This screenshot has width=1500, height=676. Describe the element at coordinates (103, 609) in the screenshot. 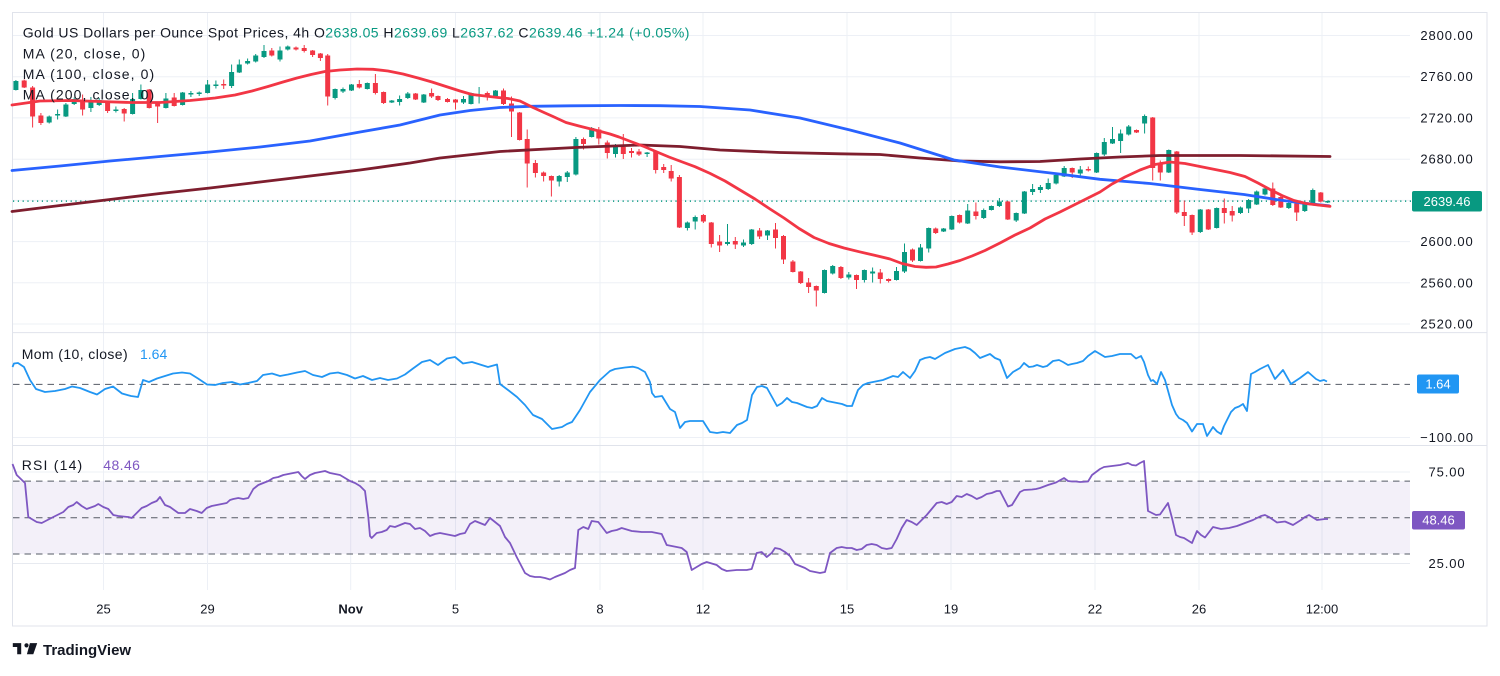

I see `svg-text: 25` at that location.